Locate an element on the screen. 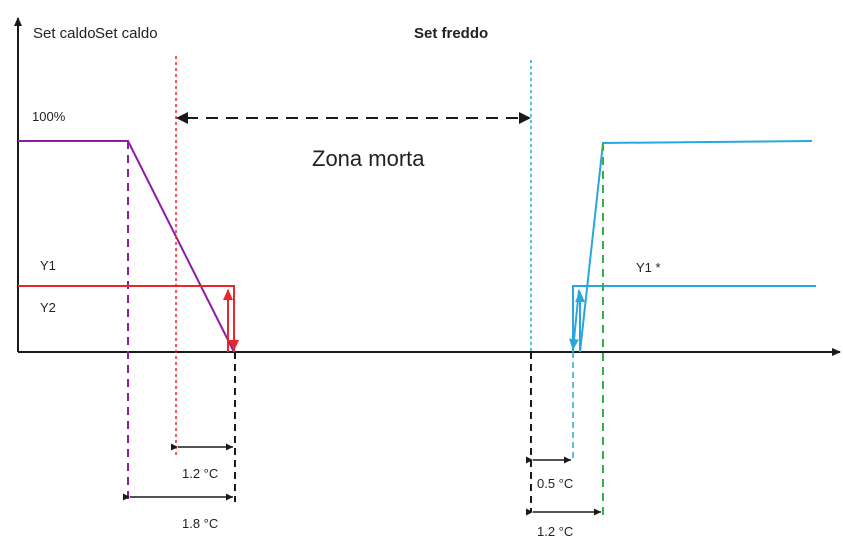 The width and height of the screenshot is (843, 541). y1-label: Y1 is located at coordinates (48, 265).